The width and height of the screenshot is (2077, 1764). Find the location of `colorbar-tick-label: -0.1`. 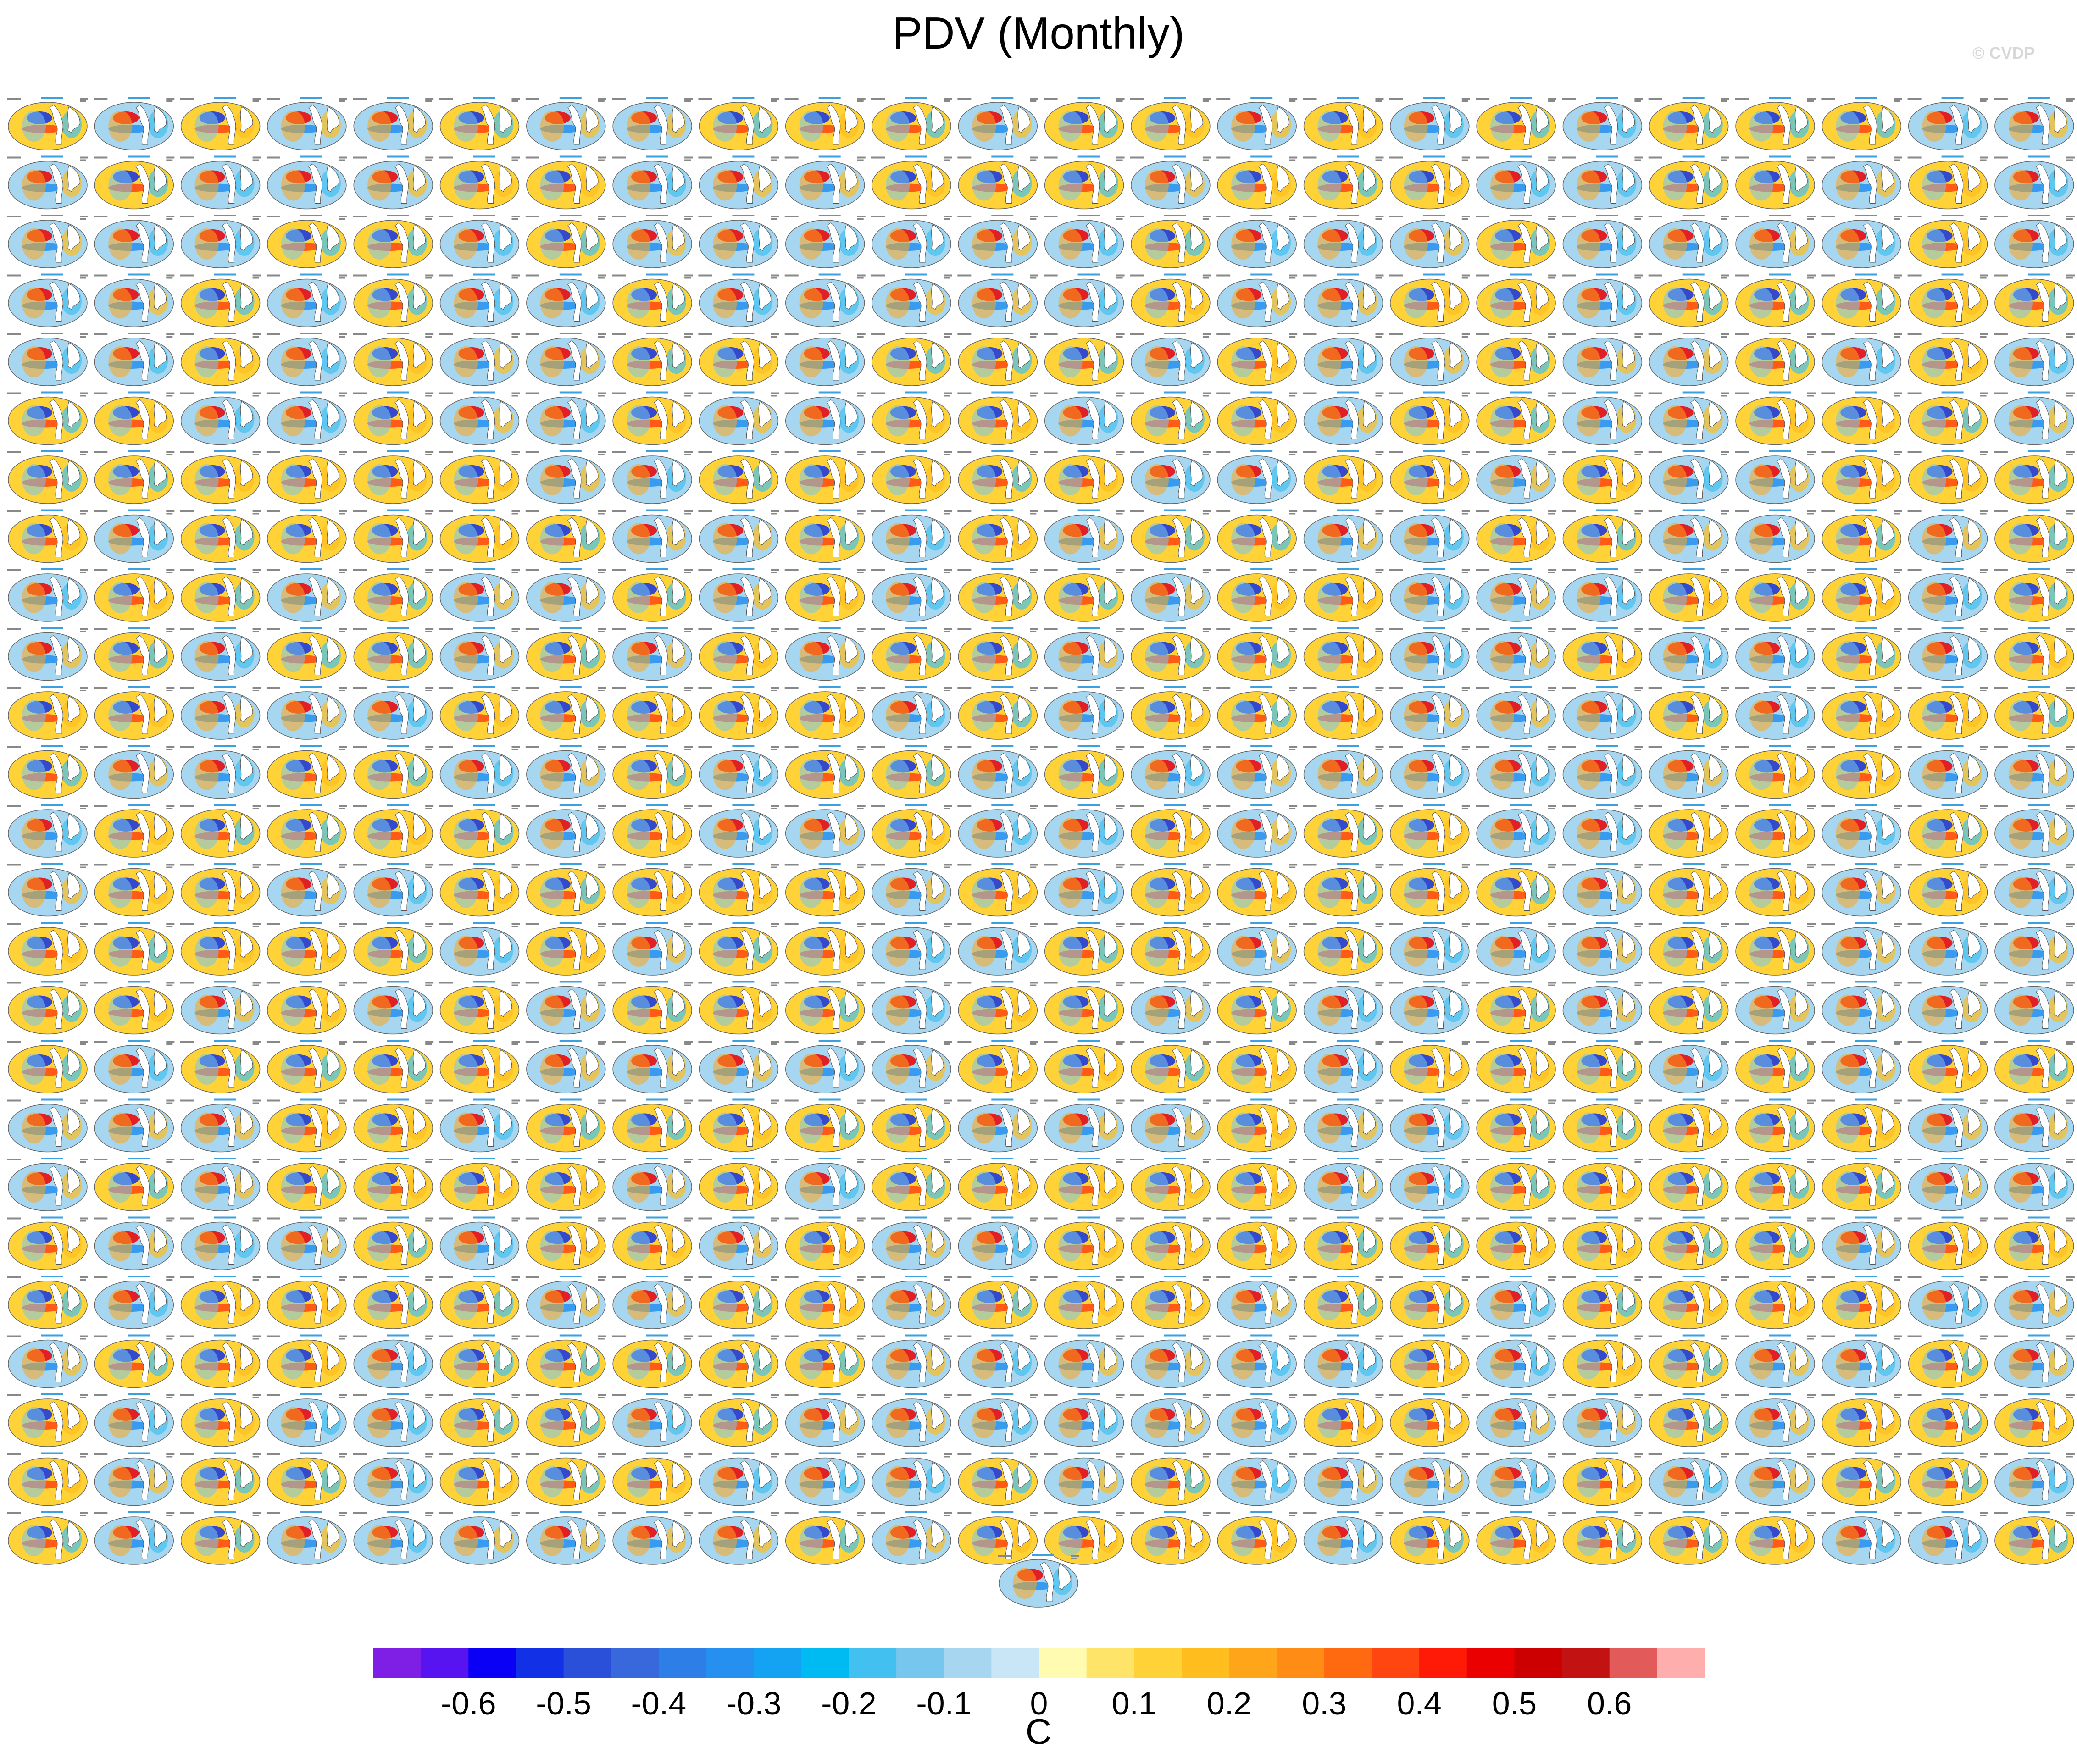

colorbar-tick-label: -0.1 is located at coordinates (944, 1703).